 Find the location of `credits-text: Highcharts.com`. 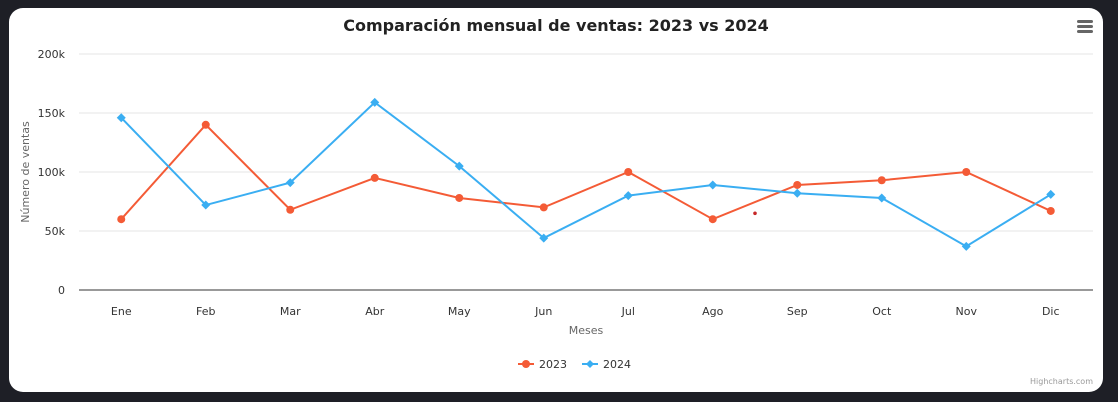

credits-text: Highcharts.com is located at coordinates (1061, 381).